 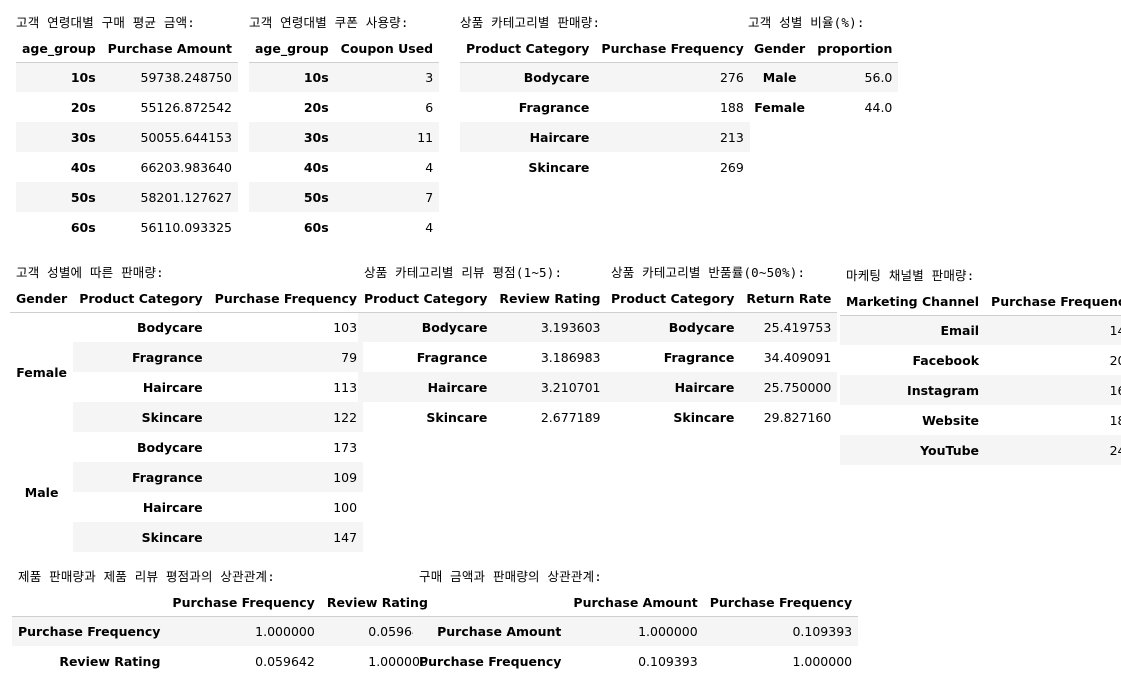 What do you see at coordinates (463, 272) in the screenshot?
I see `section-title: 상품 카테고리별 리뷰 평점(1~5):` at bounding box center [463, 272].